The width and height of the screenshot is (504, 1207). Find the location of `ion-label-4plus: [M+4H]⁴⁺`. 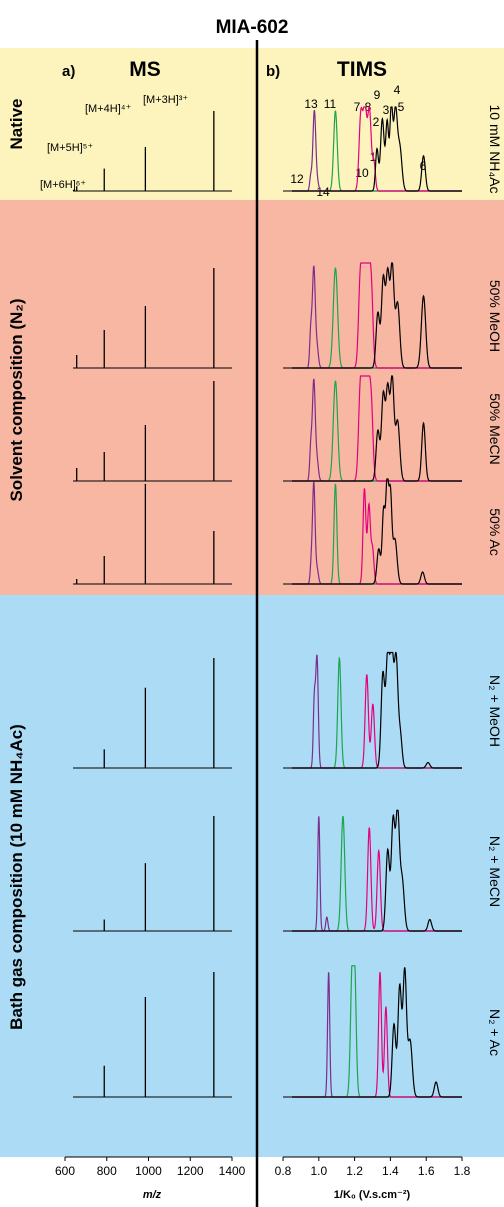

ion-label-4plus: [M+4H]⁴⁺ is located at coordinates (108, 109).